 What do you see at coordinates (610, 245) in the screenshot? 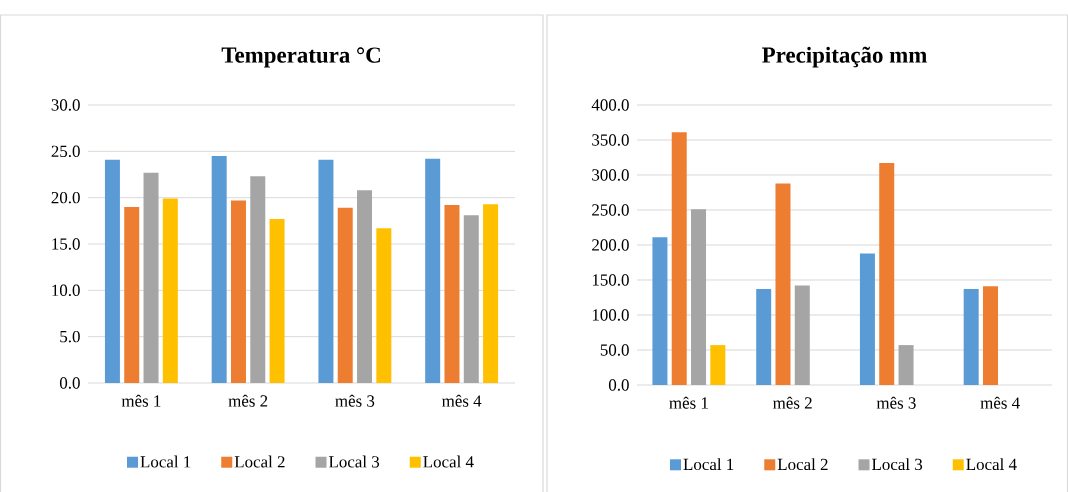
I see `y-tick-label: 200.0` at bounding box center [610, 245].